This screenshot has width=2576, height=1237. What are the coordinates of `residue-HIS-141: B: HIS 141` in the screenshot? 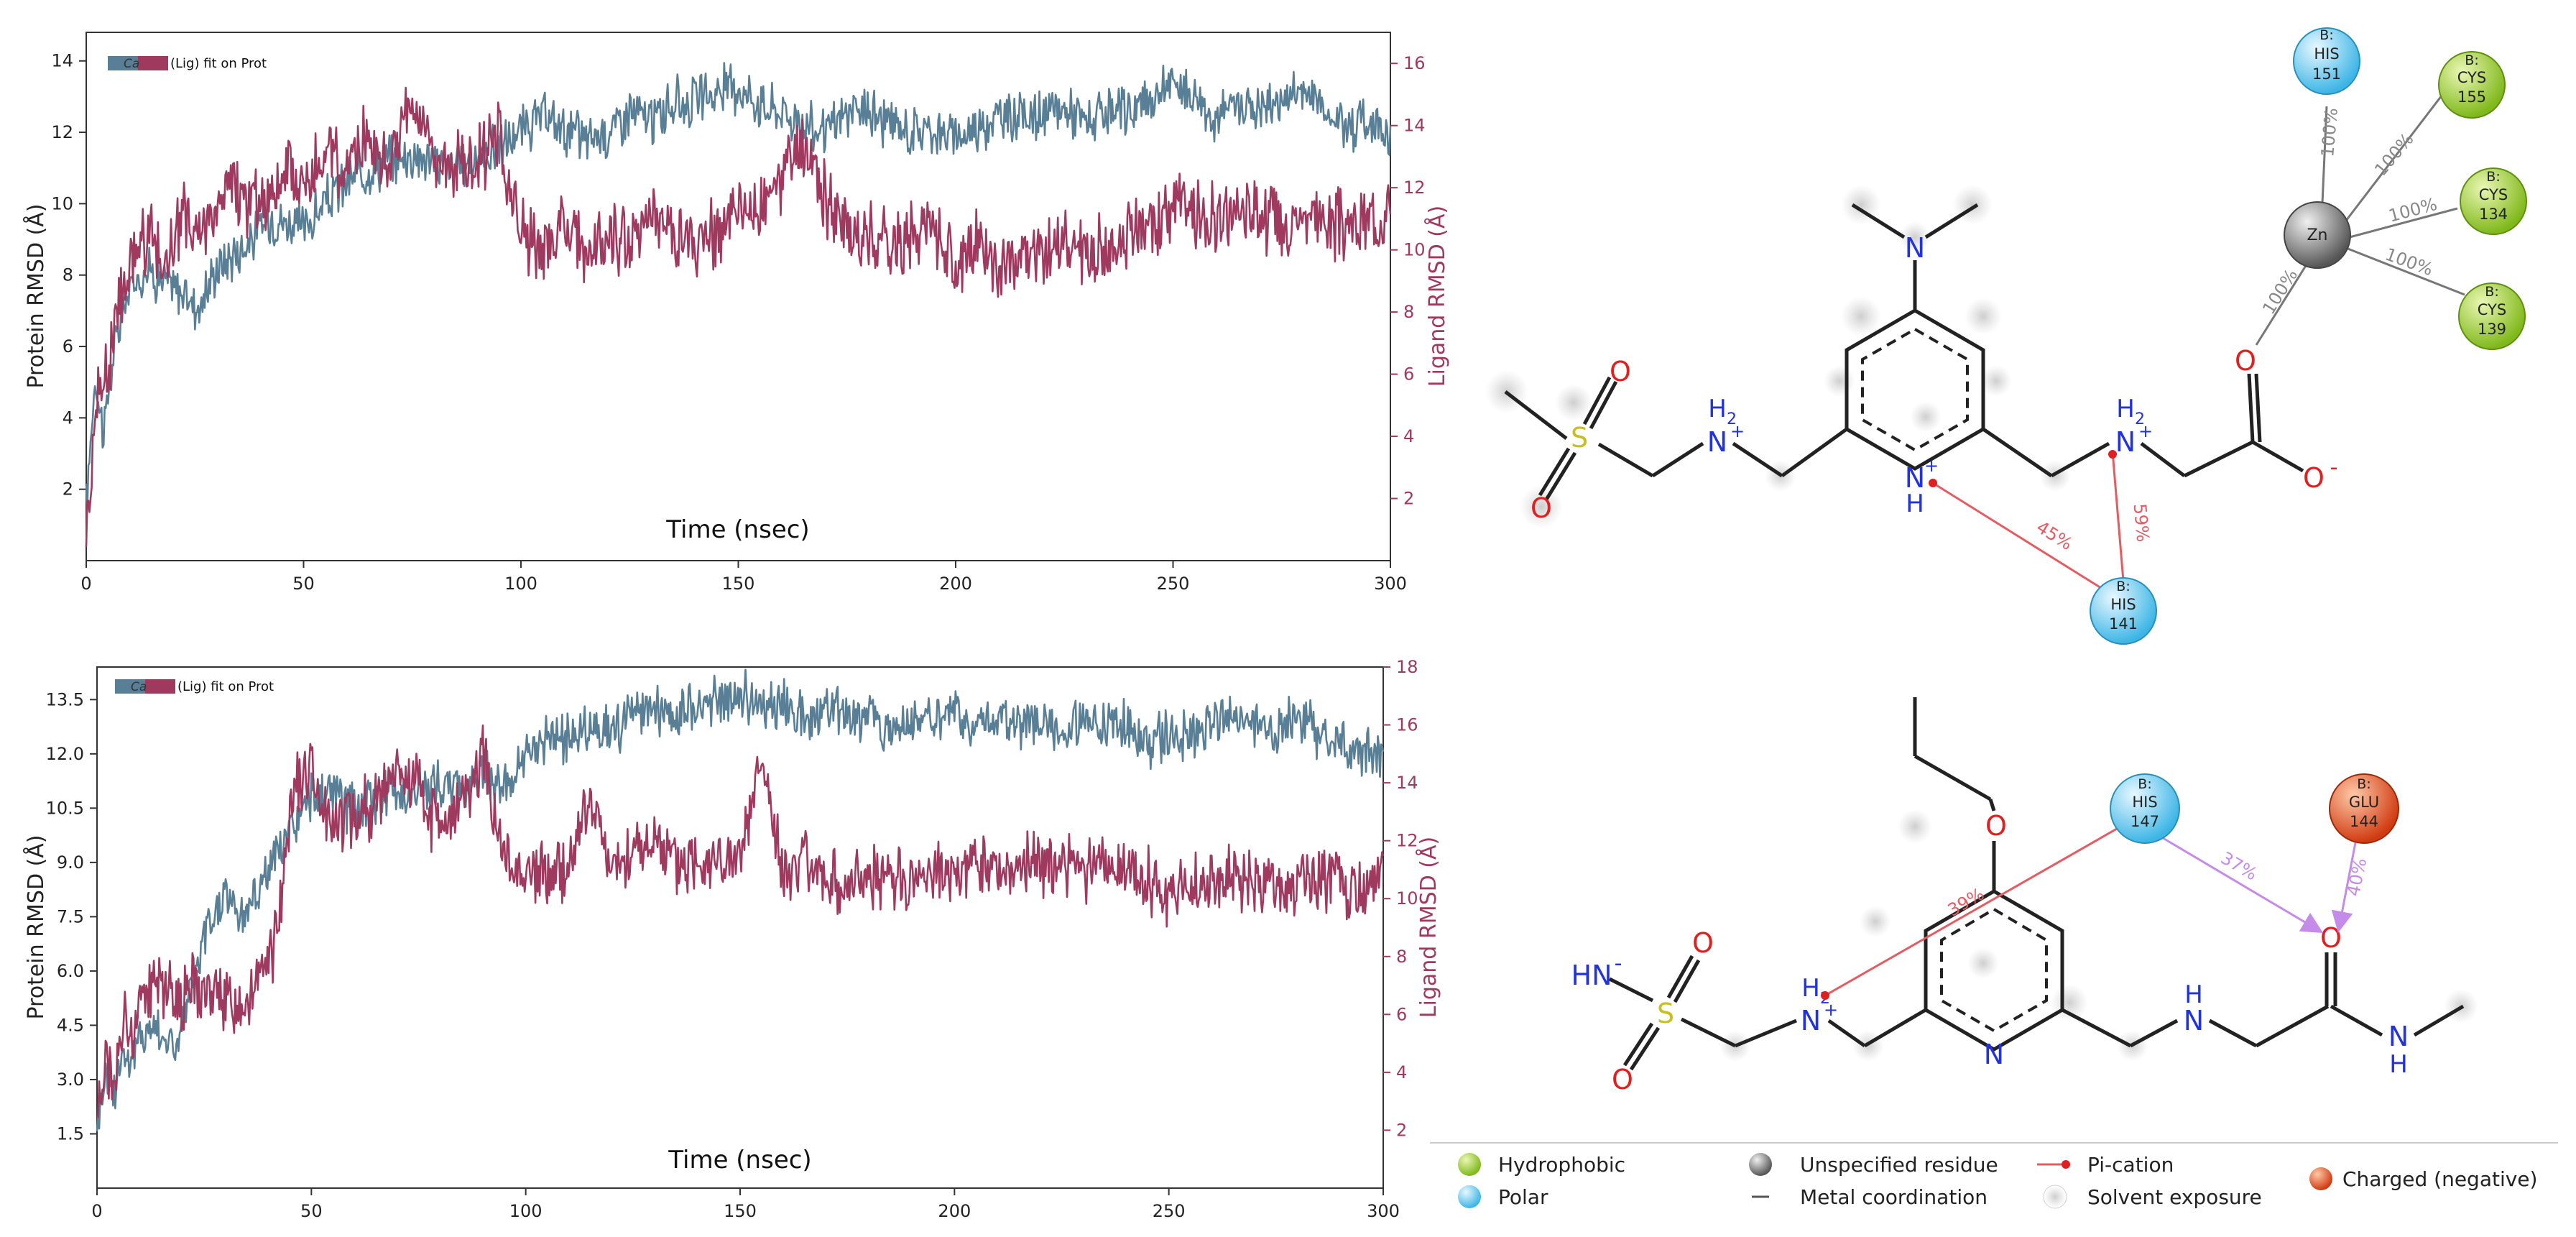 It's located at (2124, 611).